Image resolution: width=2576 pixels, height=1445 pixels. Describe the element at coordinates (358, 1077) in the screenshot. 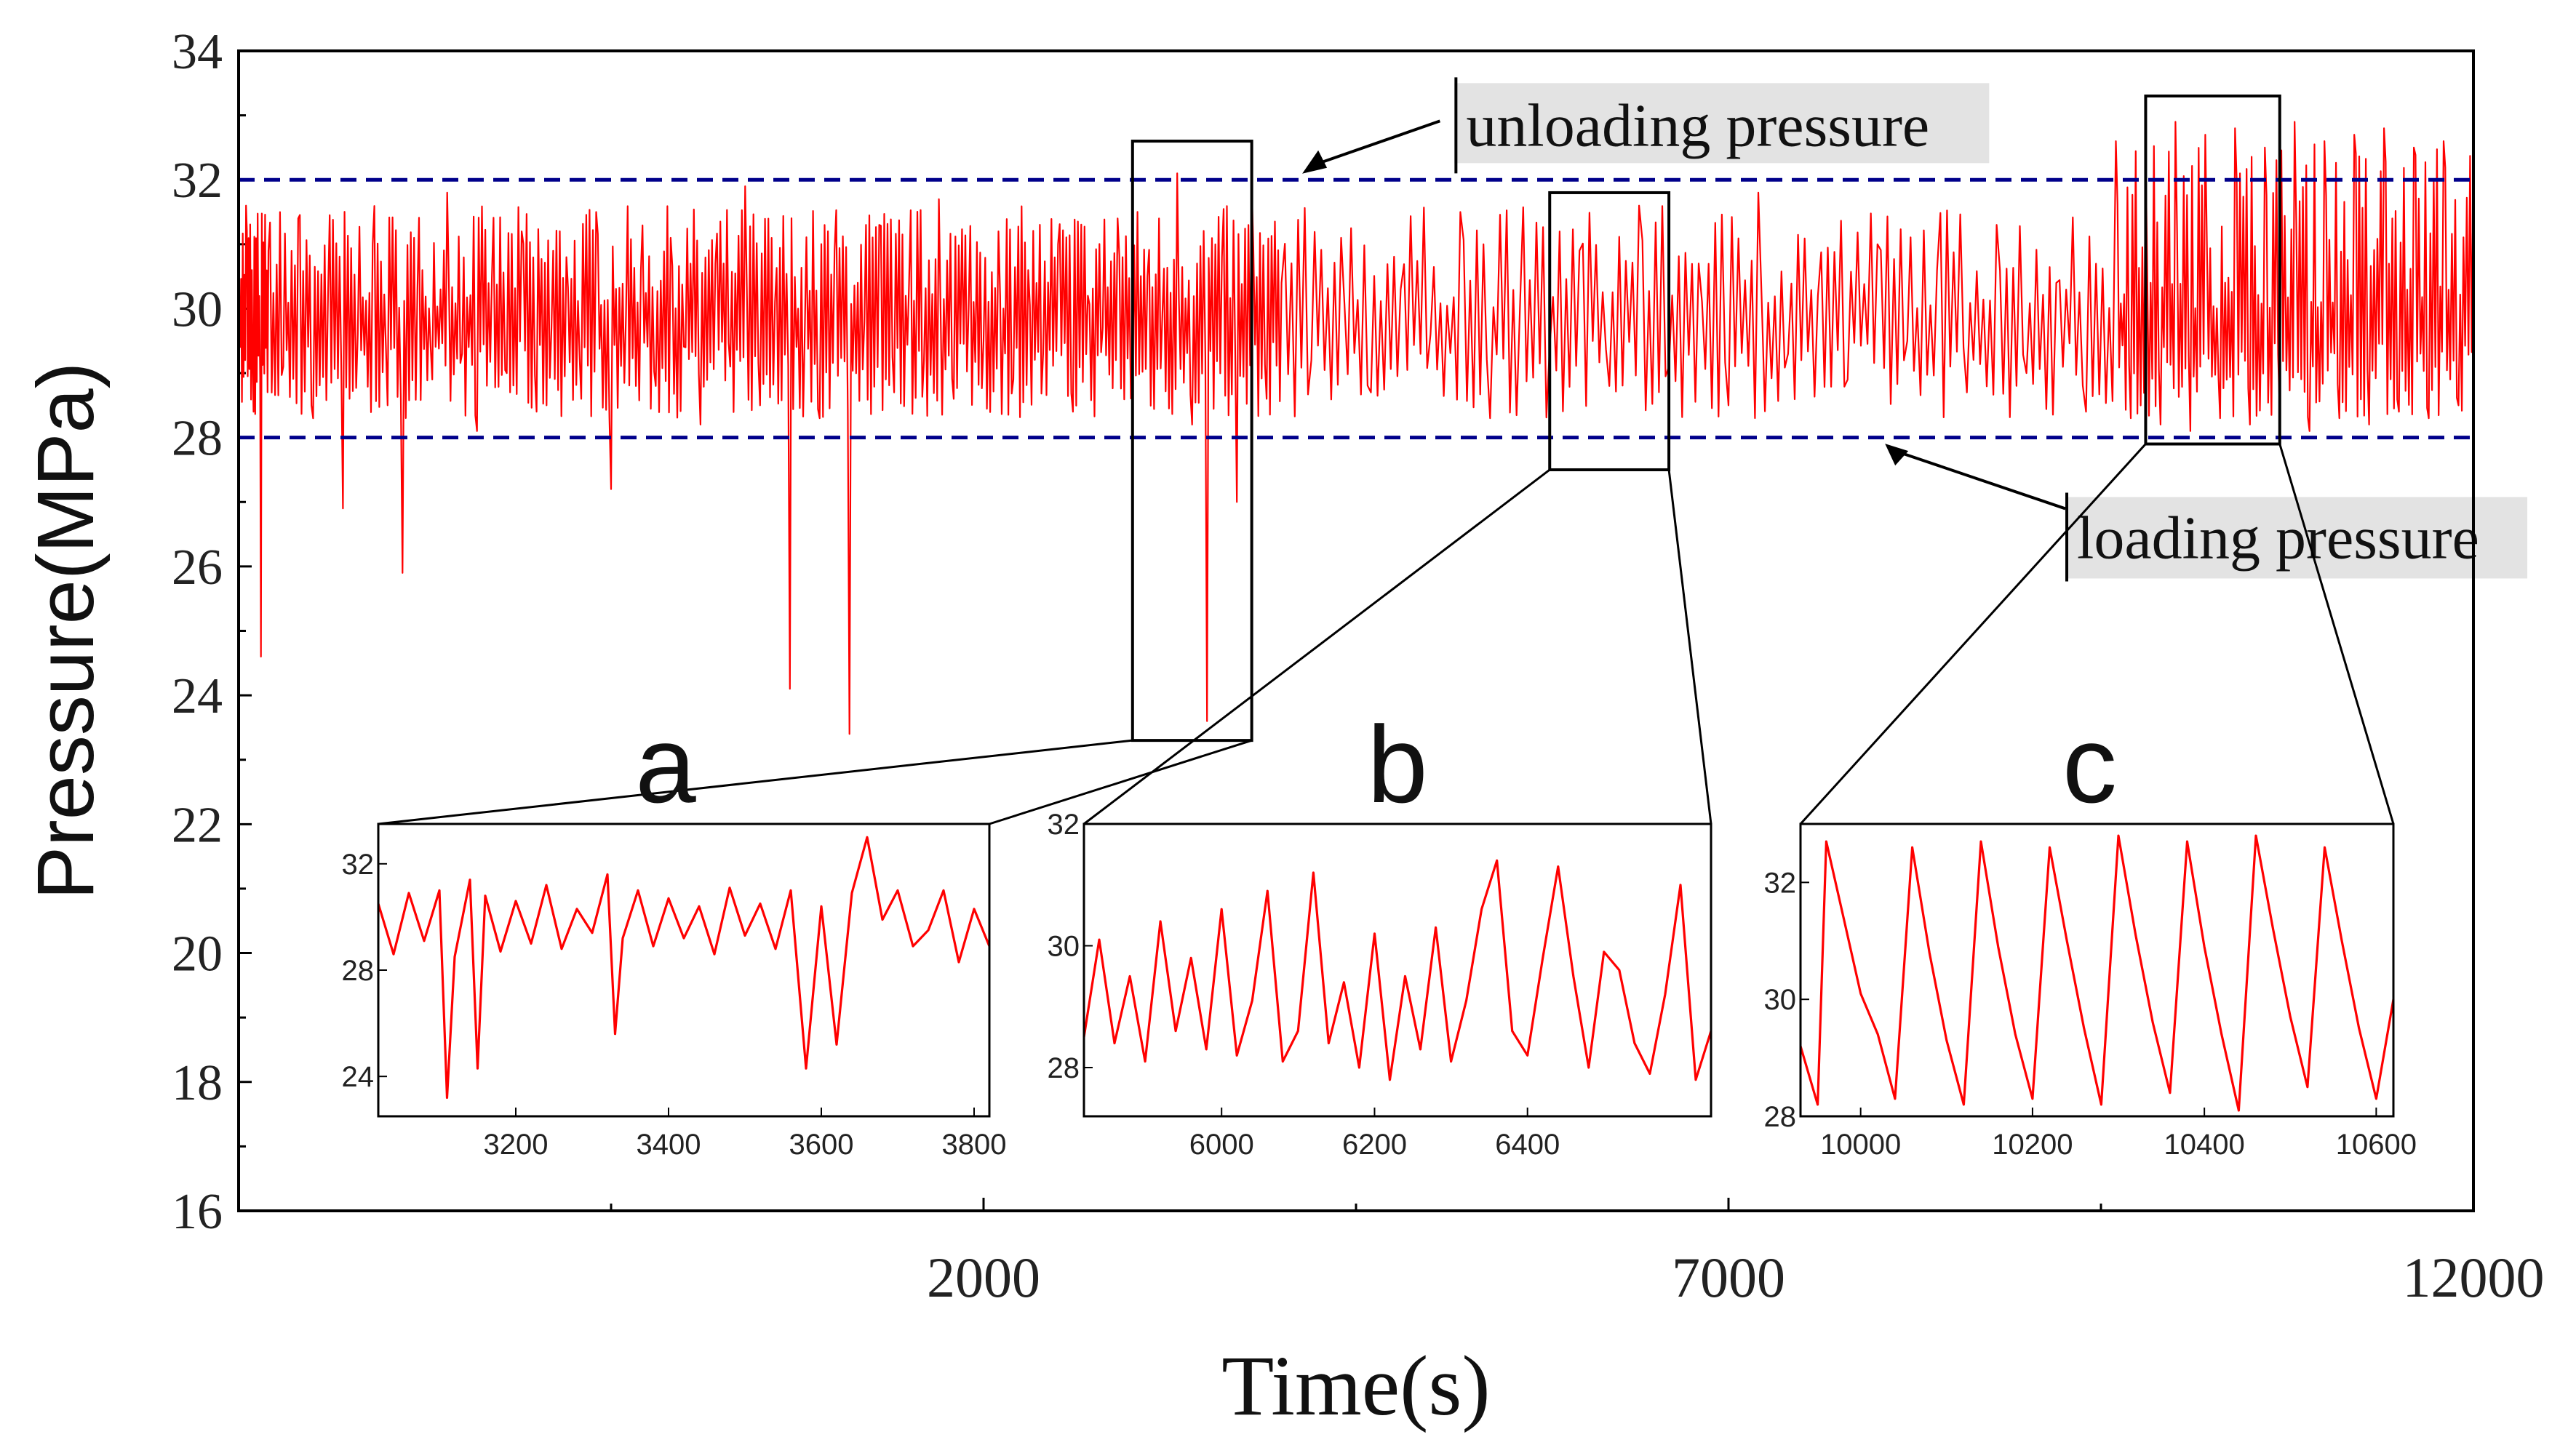

I see `inset-y-tick-label: 24` at that location.